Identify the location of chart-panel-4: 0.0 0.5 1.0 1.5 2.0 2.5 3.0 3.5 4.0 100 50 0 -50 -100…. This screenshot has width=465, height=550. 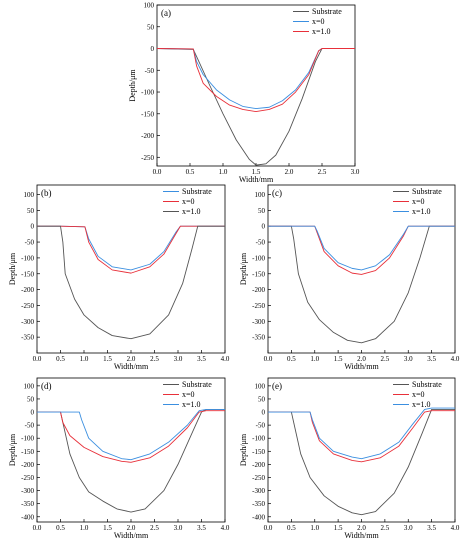
(349, 458).